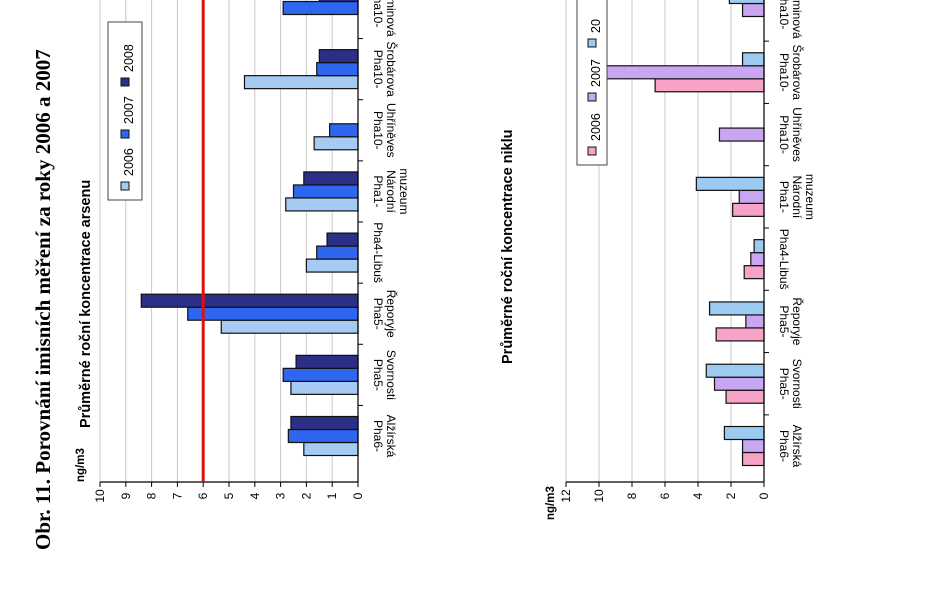 This screenshot has width=943, height=592. I want to click on legend: 2006 2007 20, so click(592, 83).